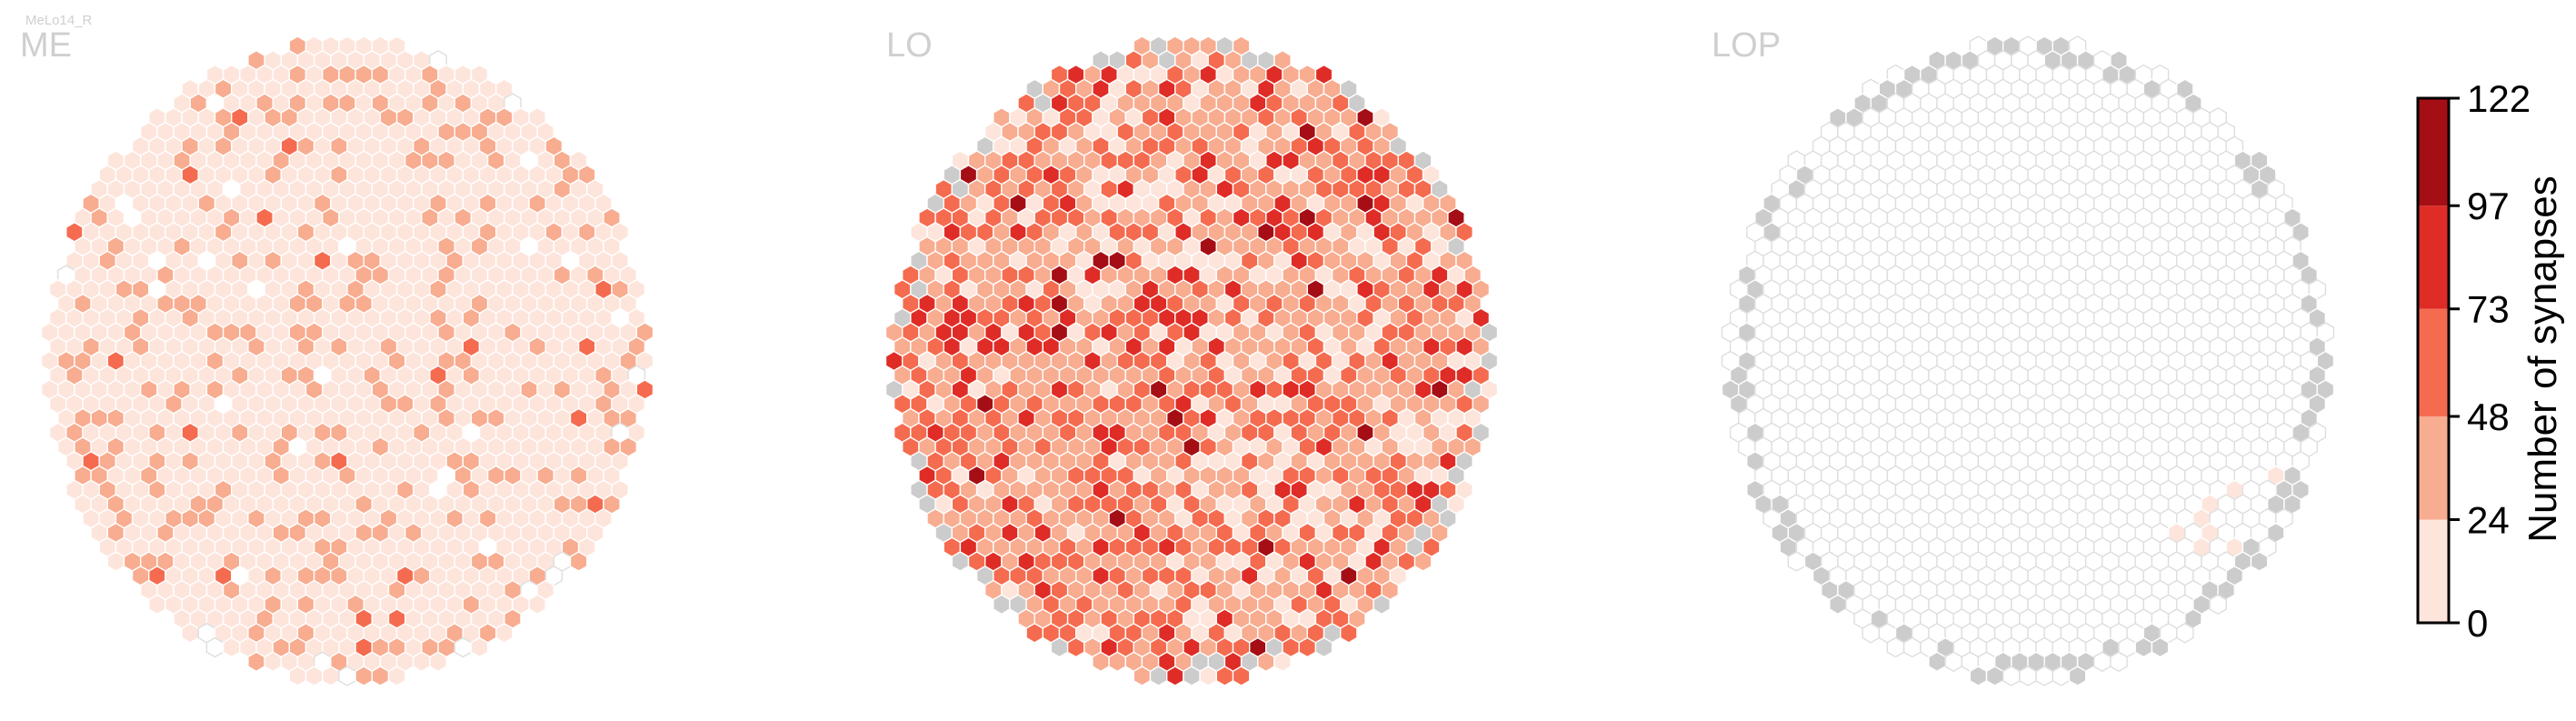  What do you see at coordinates (2543, 359) in the screenshot?
I see `colorbar-label: Number of synapses` at bounding box center [2543, 359].